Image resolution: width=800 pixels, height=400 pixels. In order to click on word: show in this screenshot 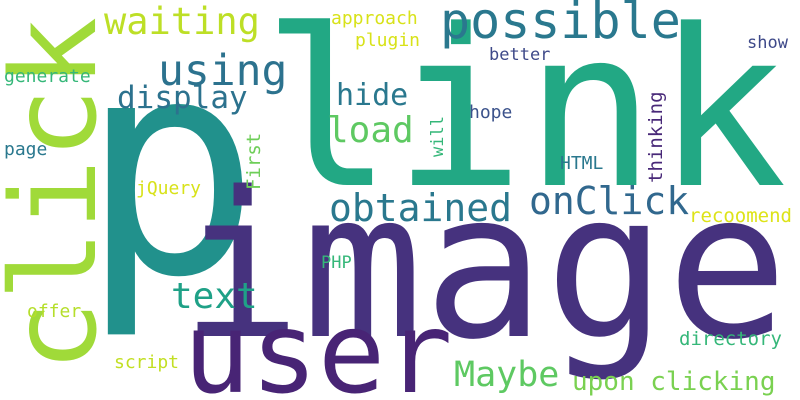, I will do `click(768, 43)`.